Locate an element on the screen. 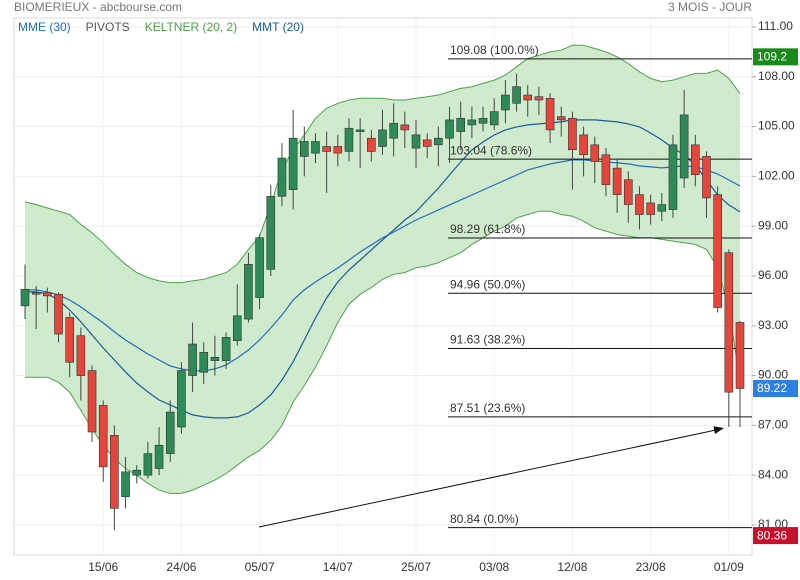  x-tick-label: 25/07 is located at coordinates (416, 567).